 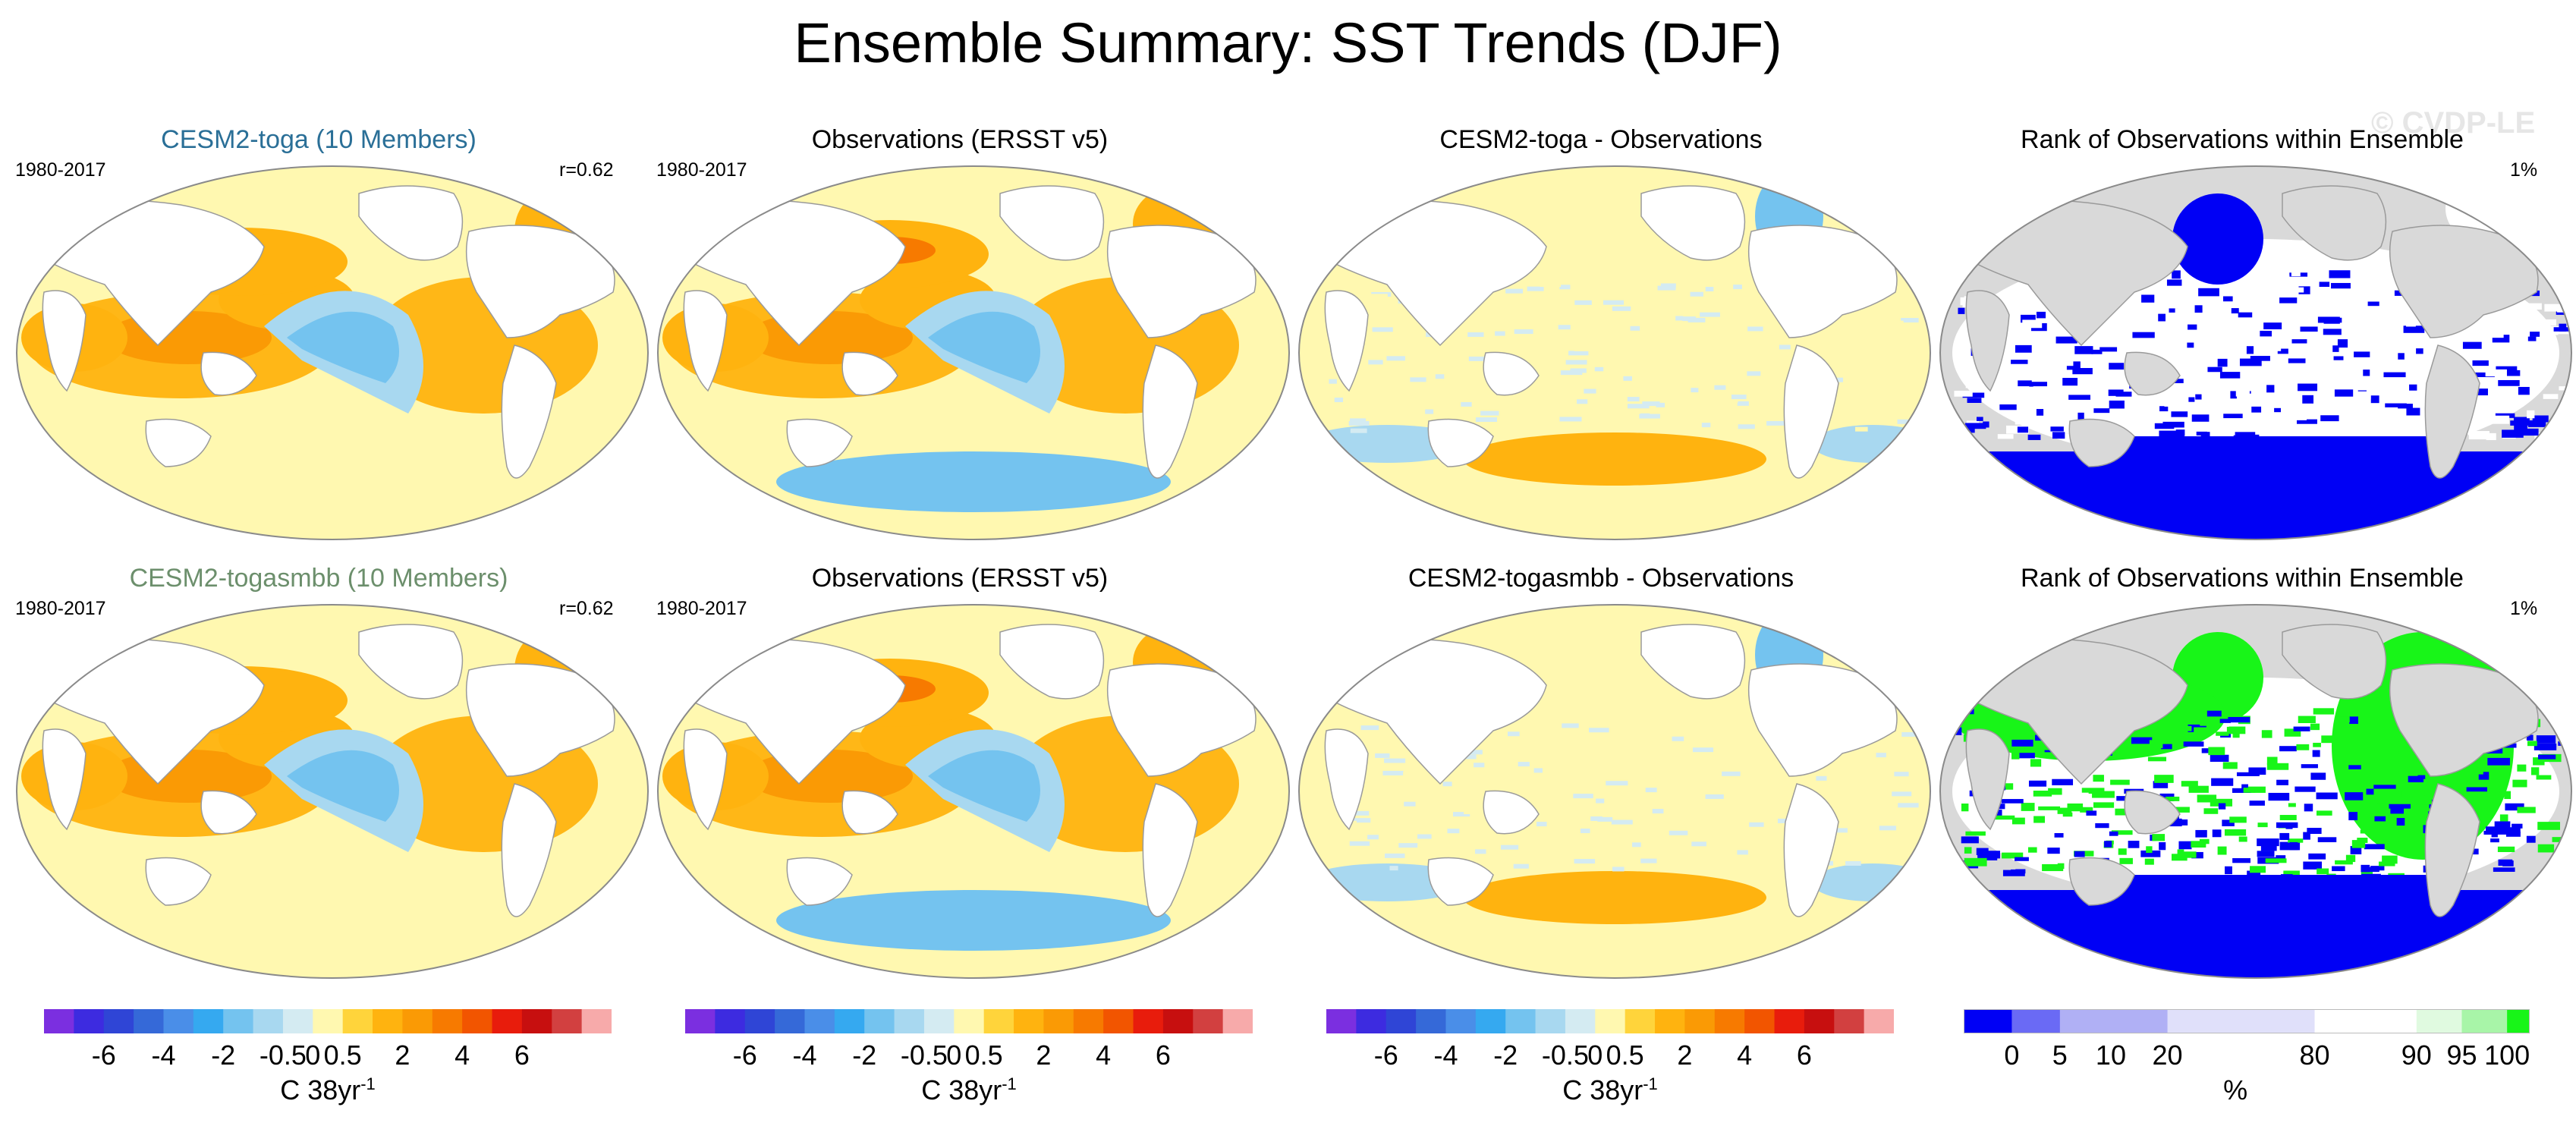 What do you see at coordinates (804, 1055) in the screenshot?
I see `colorbar-tick: -4` at bounding box center [804, 1055].